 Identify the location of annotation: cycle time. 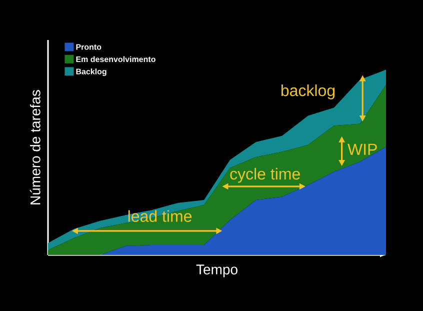
(265, 175).